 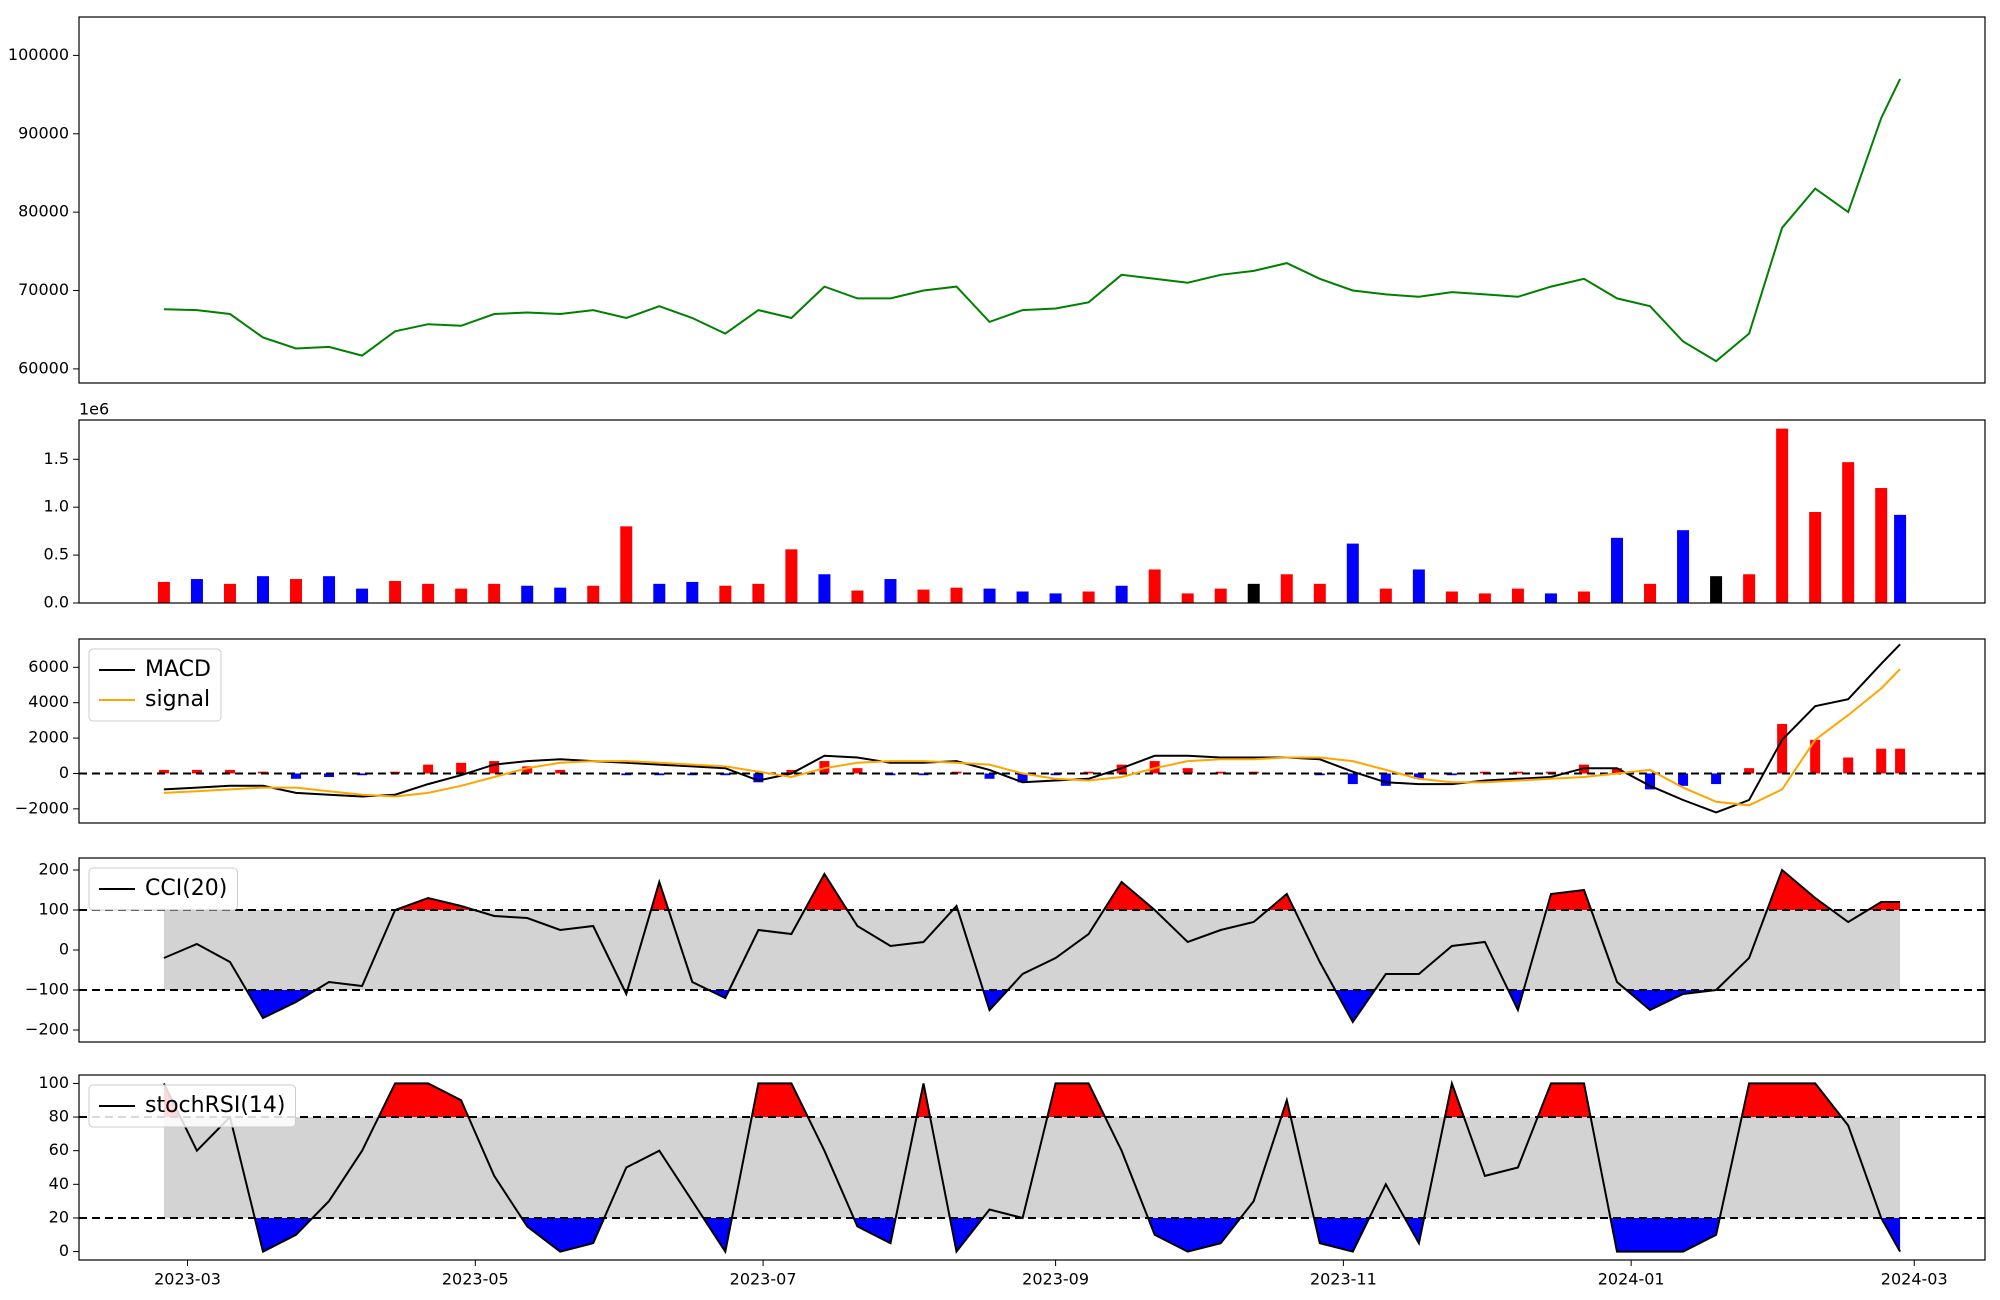 I want to click on x-tick-label: 2024-03, so click(x=1914, y=1279).